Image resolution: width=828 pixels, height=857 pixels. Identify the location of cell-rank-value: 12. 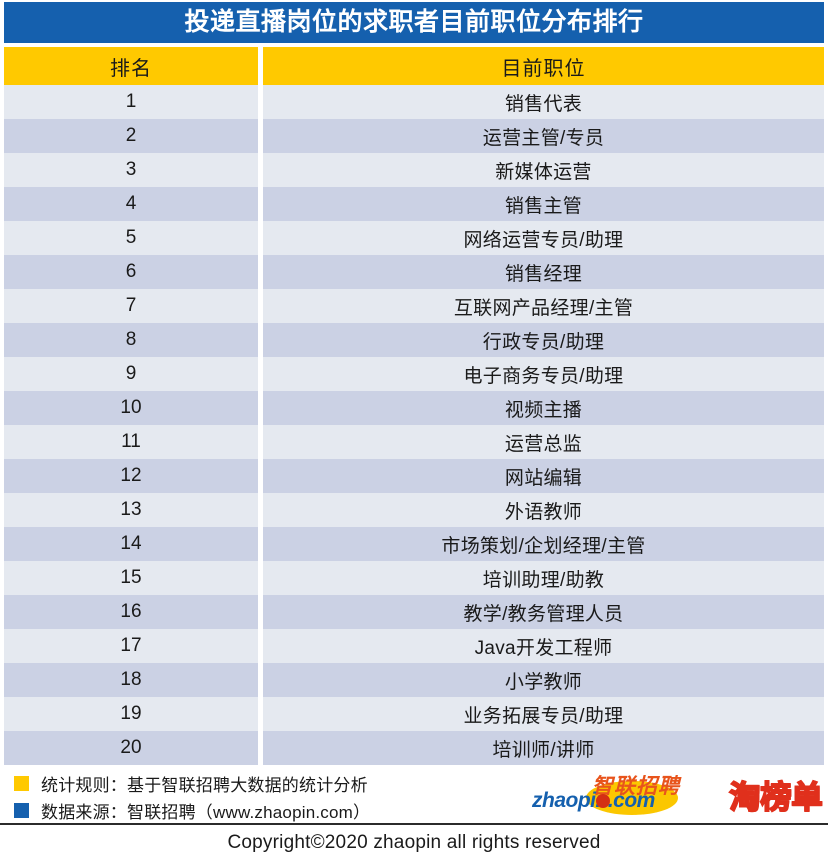
(131, 475).